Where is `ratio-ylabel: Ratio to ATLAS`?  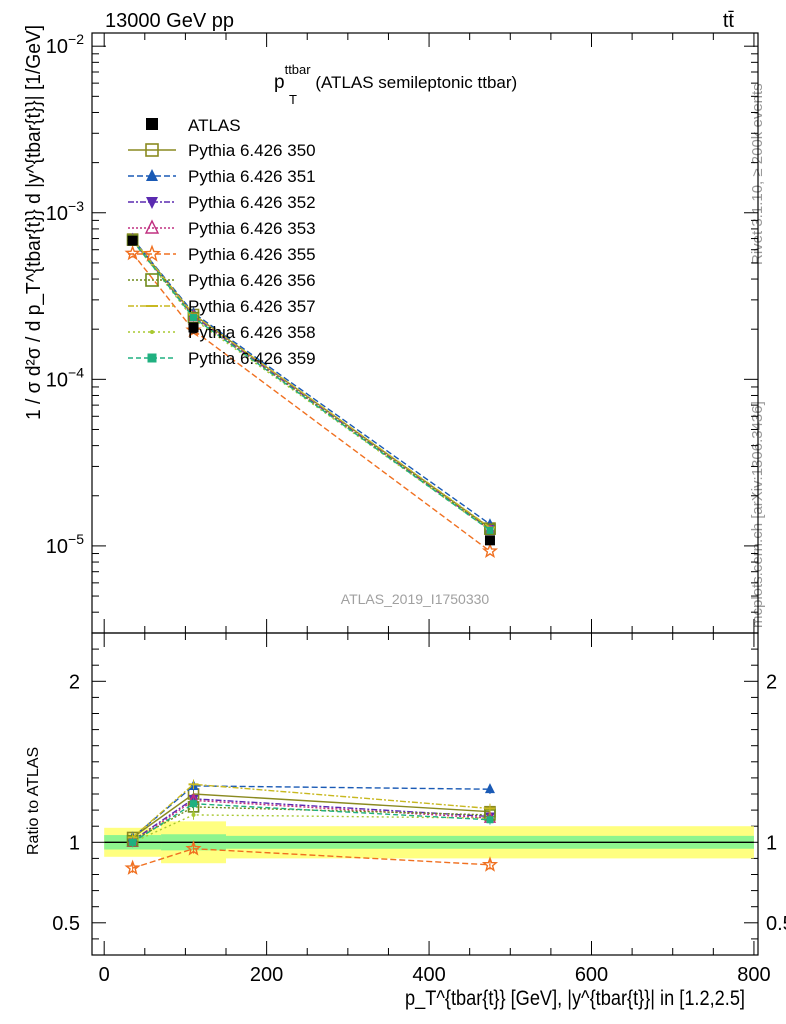 ratio-ylabel: Ratio to ATLAS is located at coordinates (33, 801).